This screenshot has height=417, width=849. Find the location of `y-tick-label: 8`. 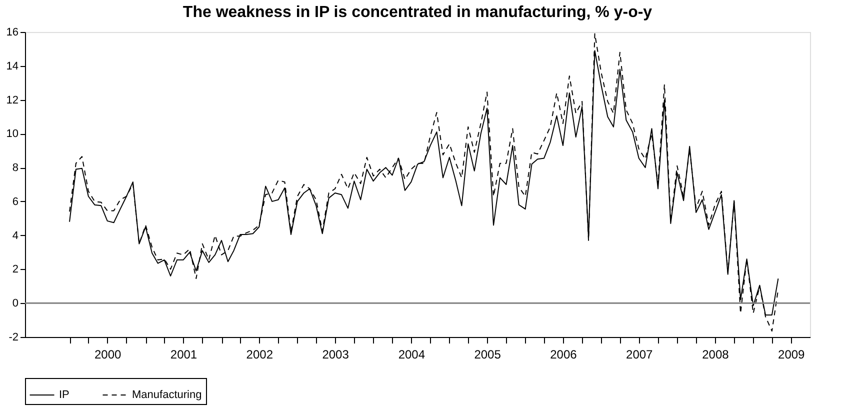

y-tick-label: 8 is located at coordinates (15, 168).